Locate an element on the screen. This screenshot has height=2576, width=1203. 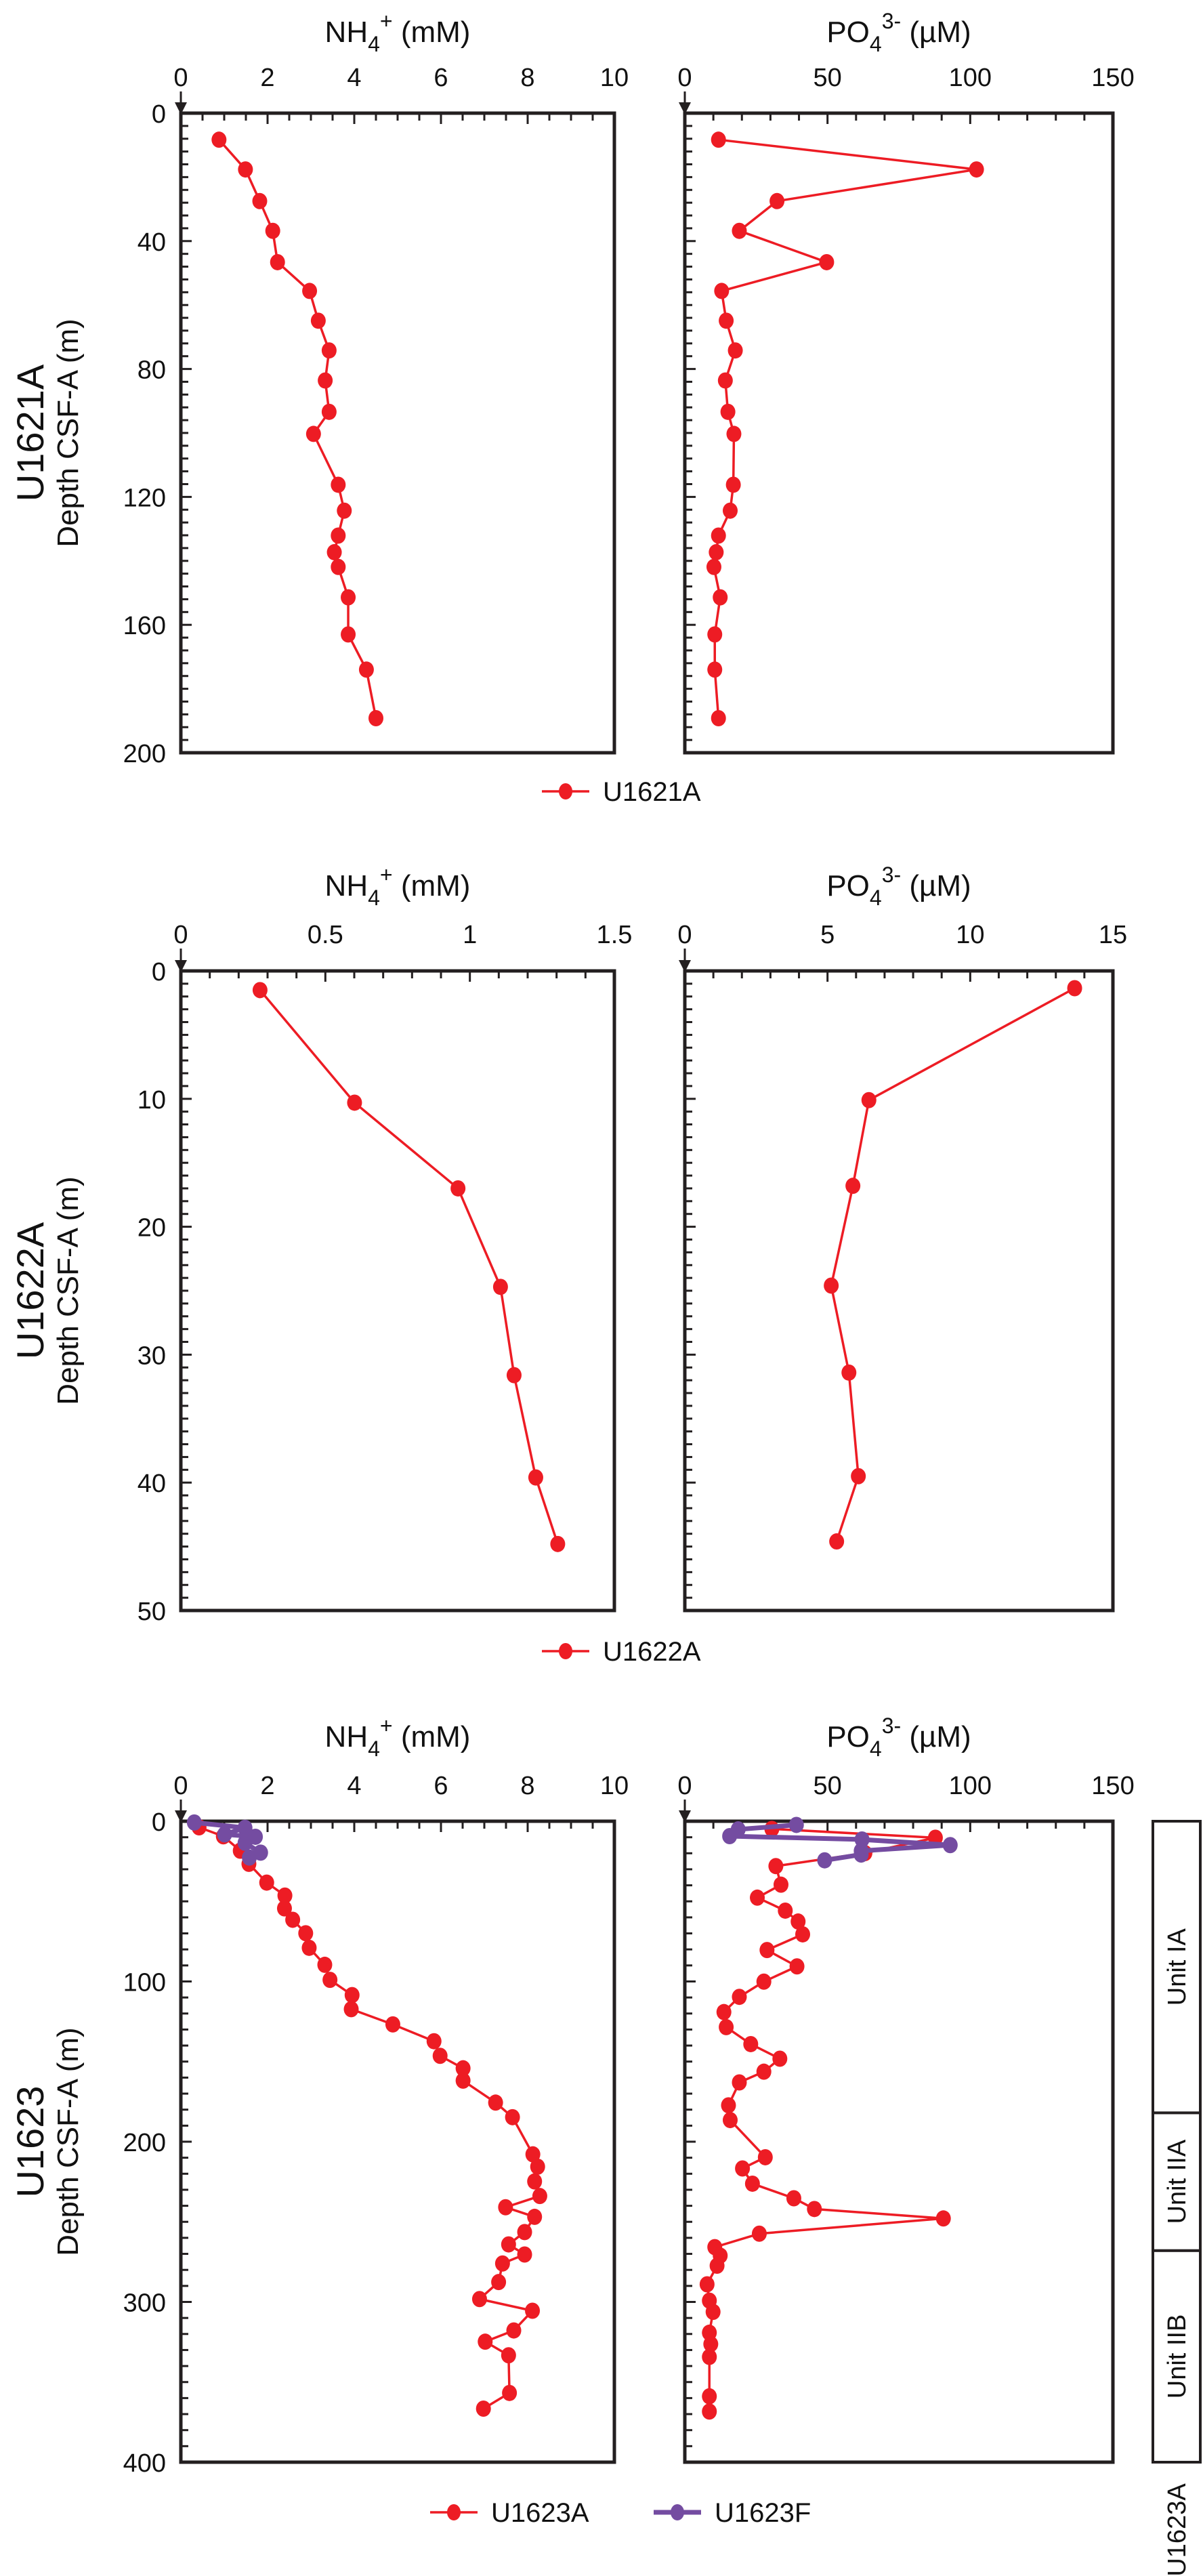
axis-title: PO43- (µM) is located at coordinates (899, 32).